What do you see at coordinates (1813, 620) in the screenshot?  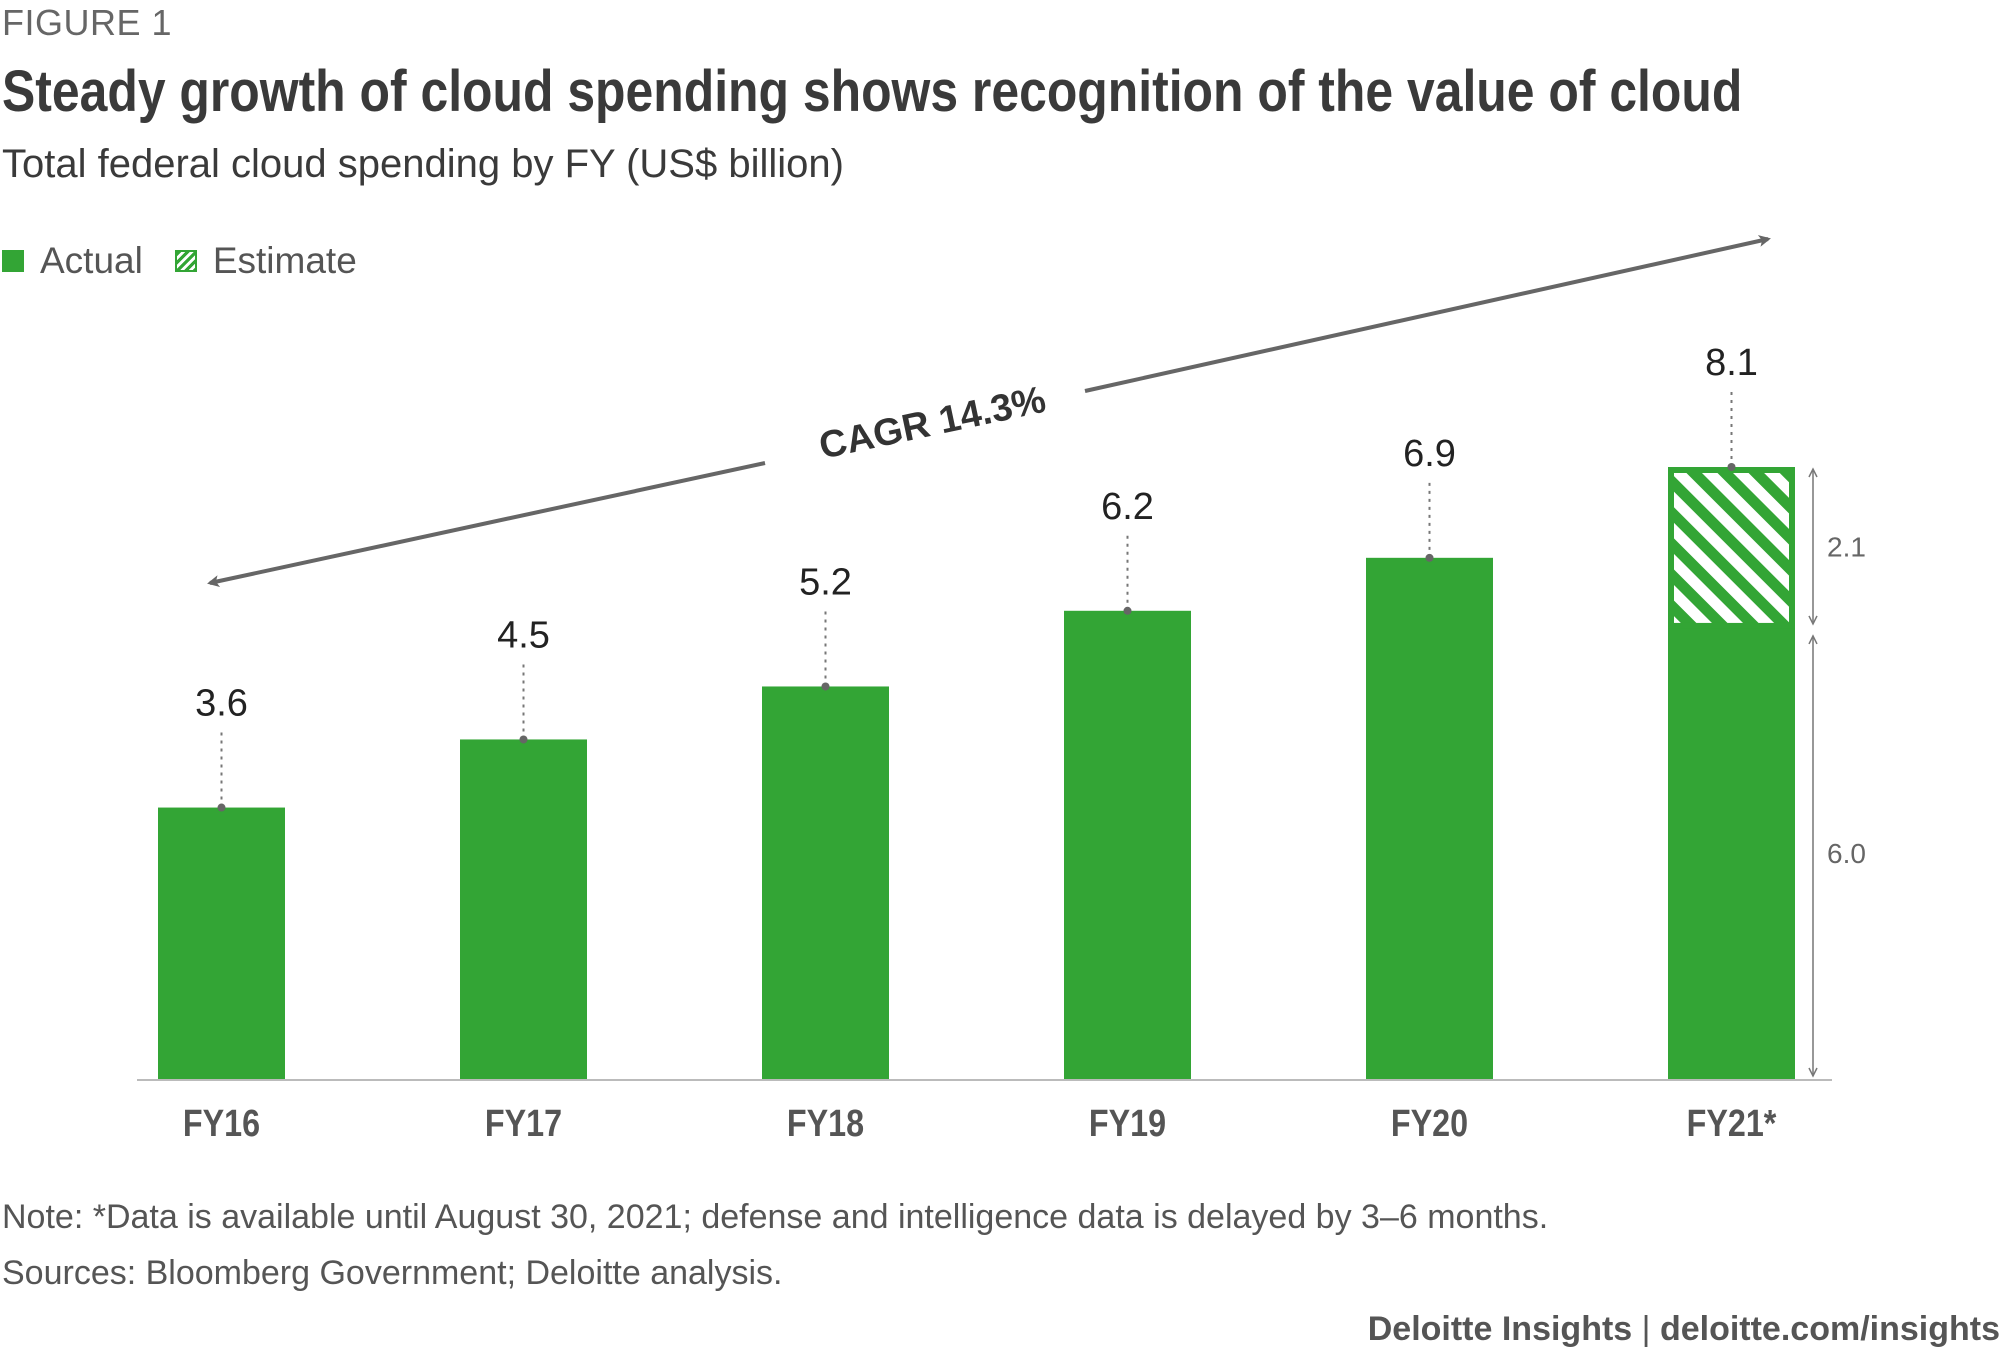 I see `bracket-estimate-bottom-tick` at bounding box center [1813, 620].